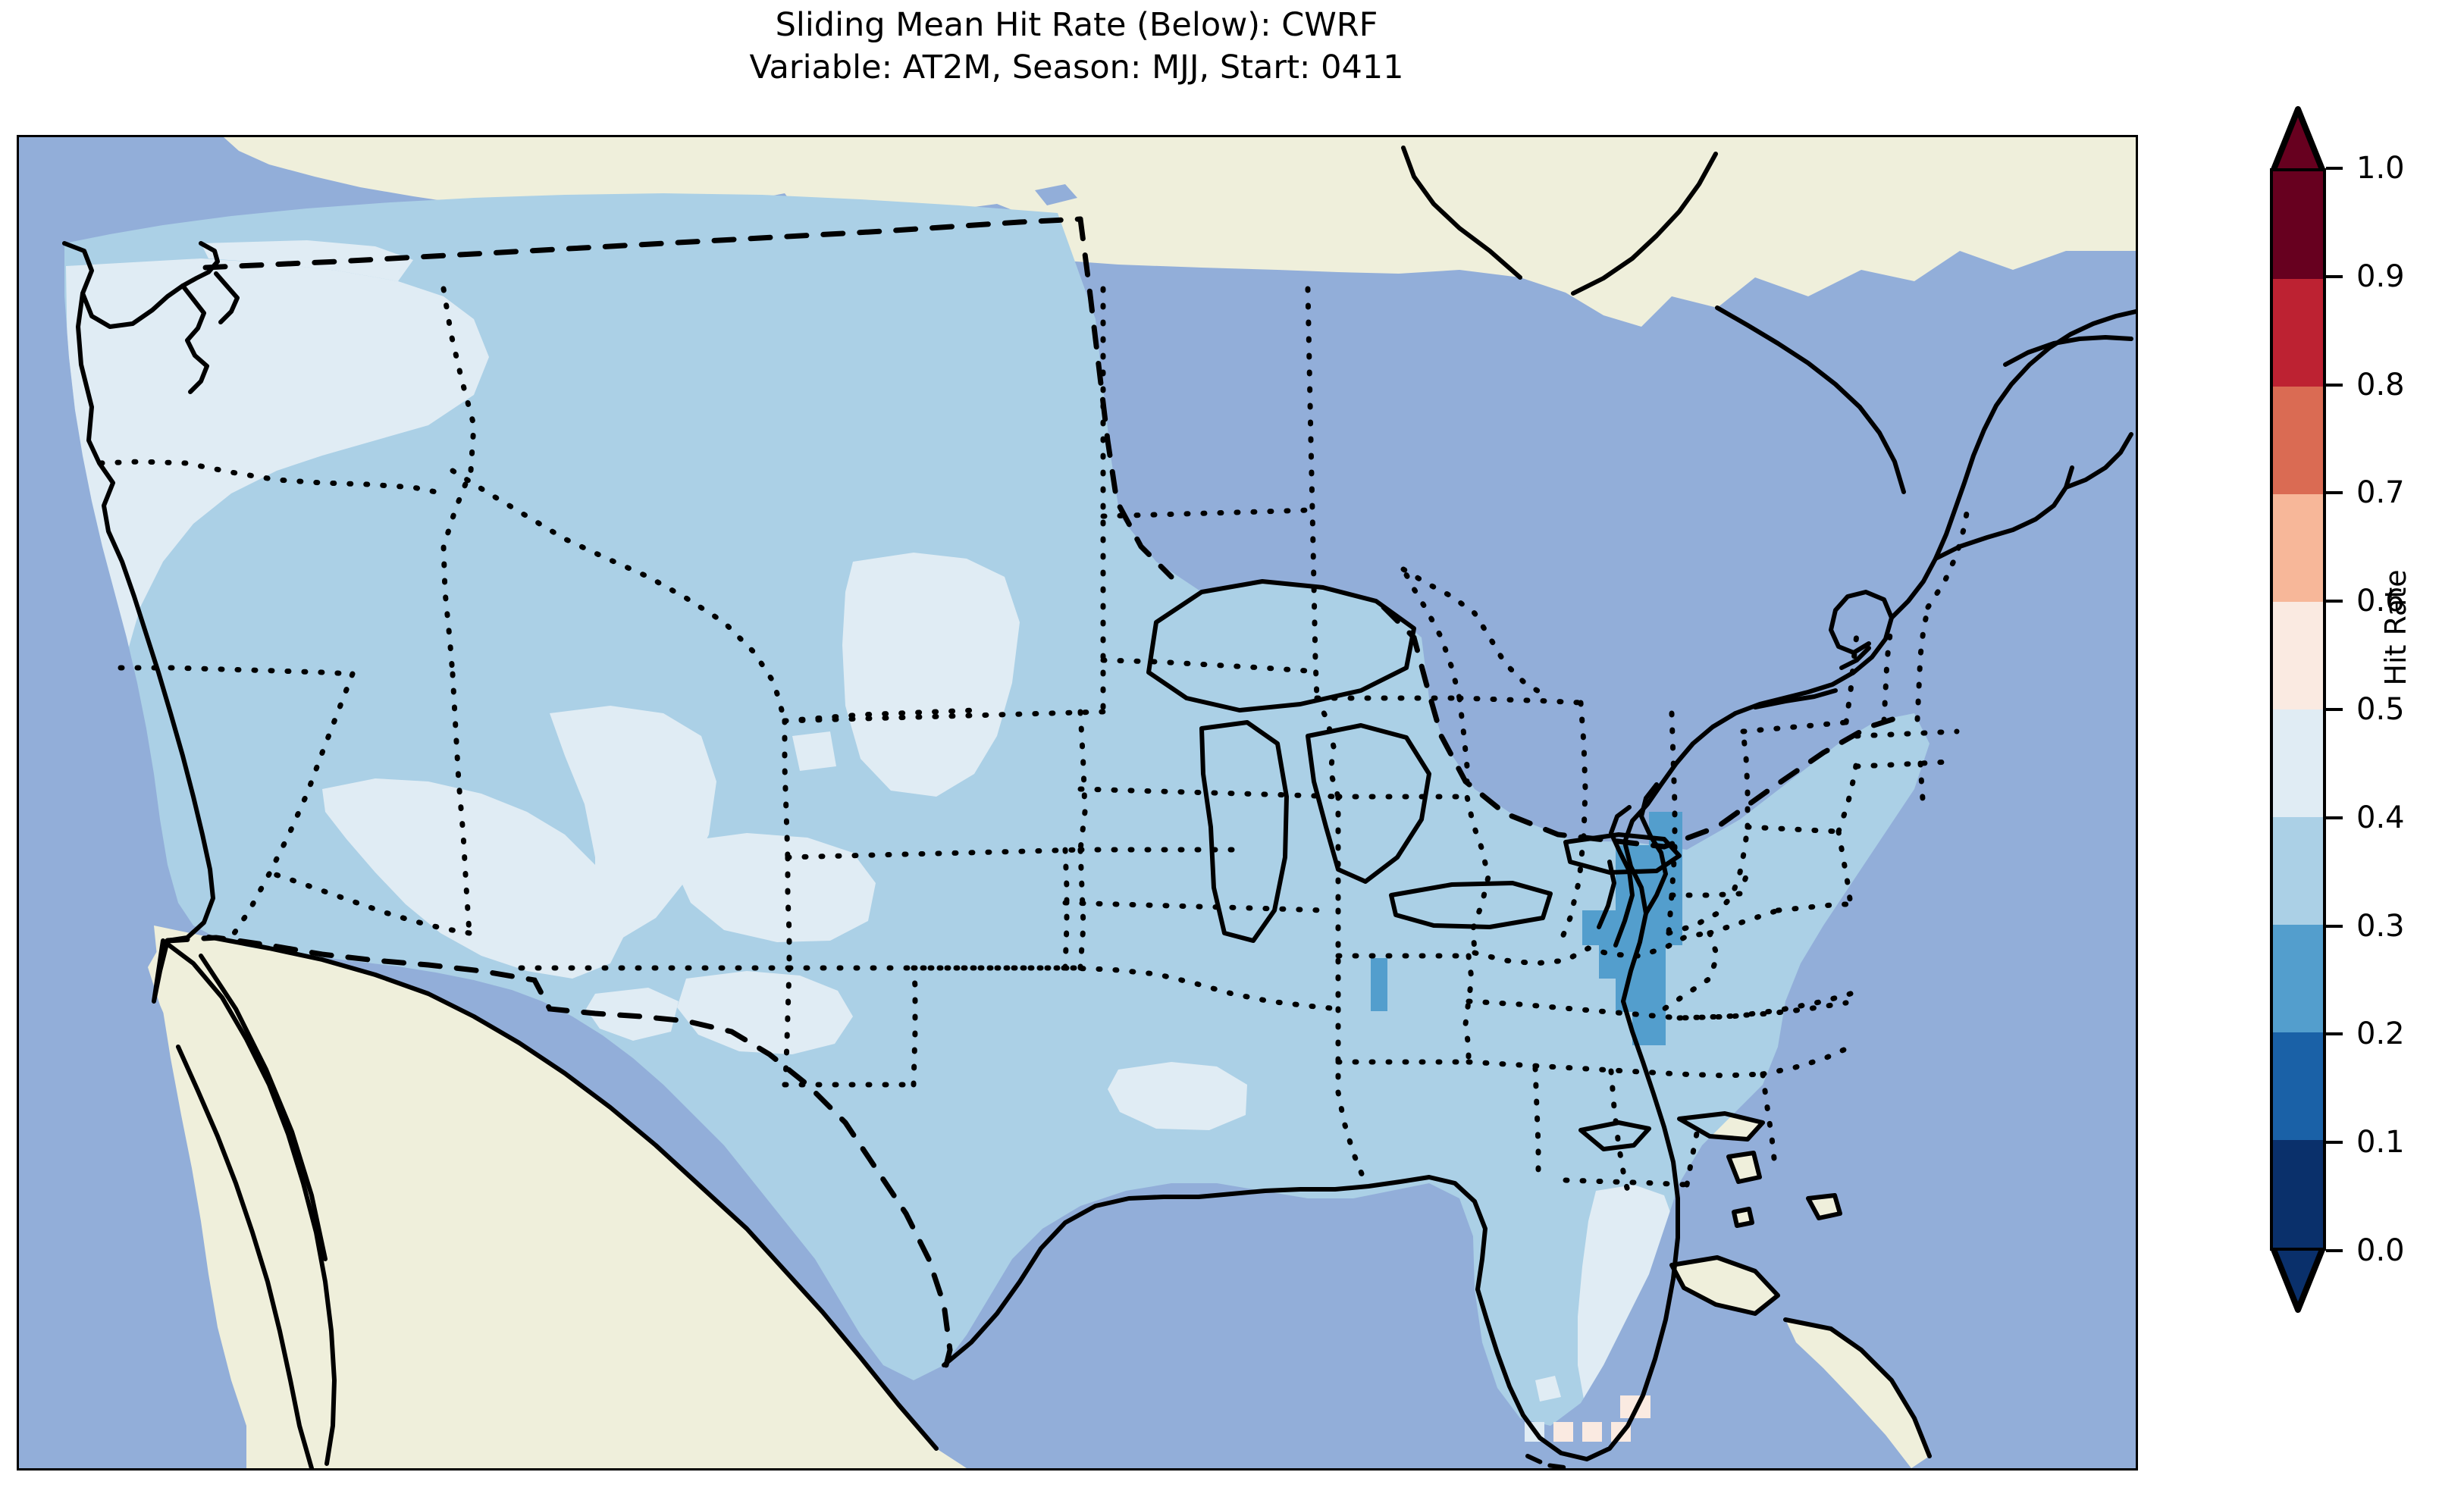 The height and width of the screenshot is (1494, 2464). Describe the element at coordinates (1379, 984) in the screenshot. I see `kentucky-low-cell` at that location.